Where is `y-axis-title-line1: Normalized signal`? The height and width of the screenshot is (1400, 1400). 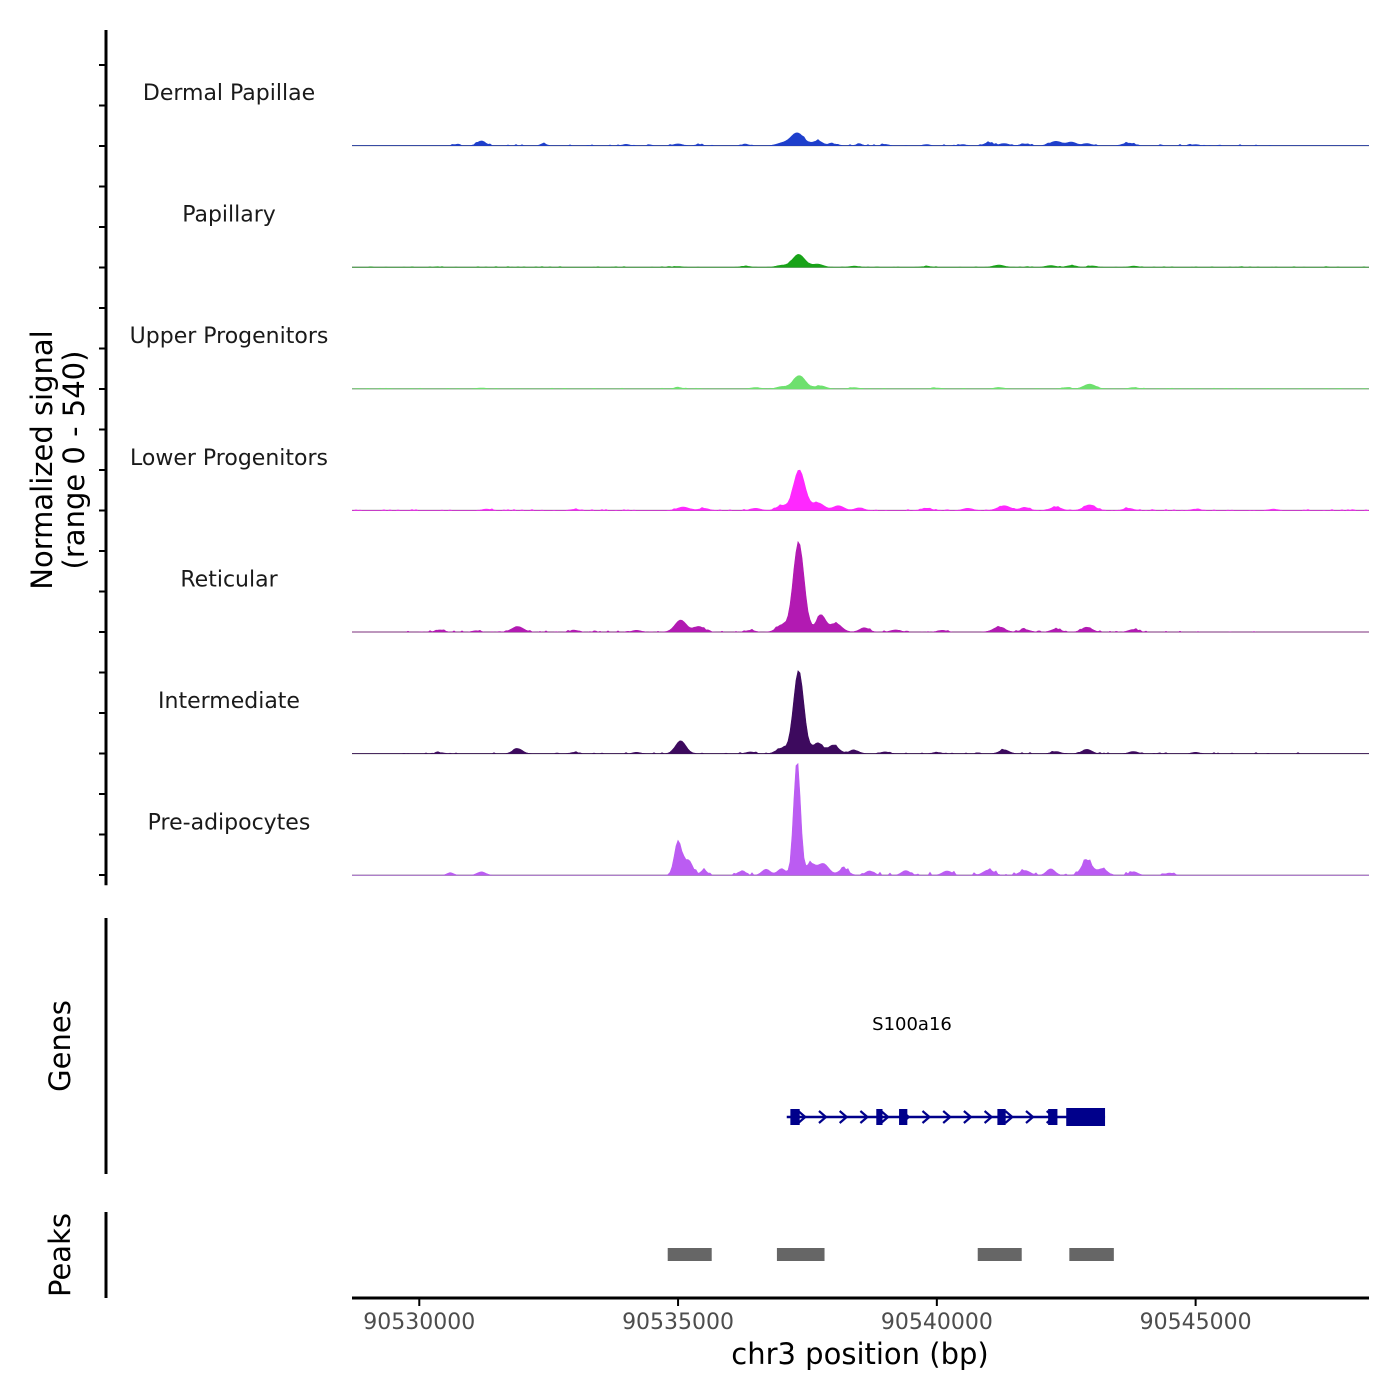
y-axis-title-line1: Normalized signal is located at coordinates (42, 459).